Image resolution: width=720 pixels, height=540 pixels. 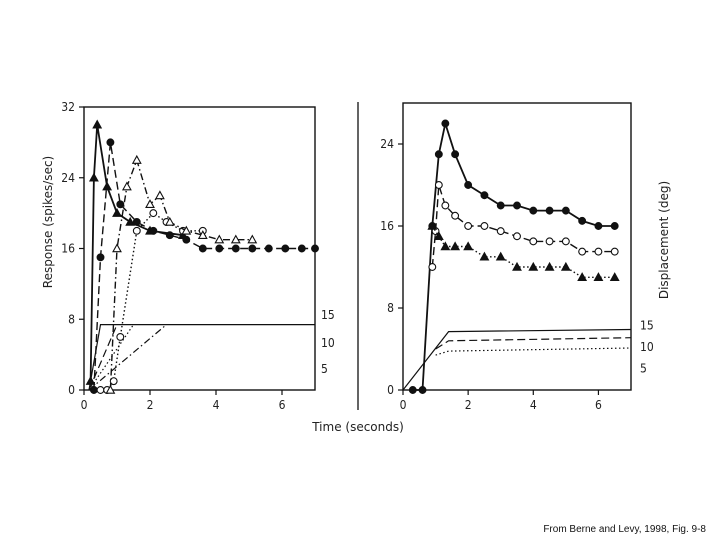 I want to click on x-axis-title: Time (seconds), so click(x=357, y=427).